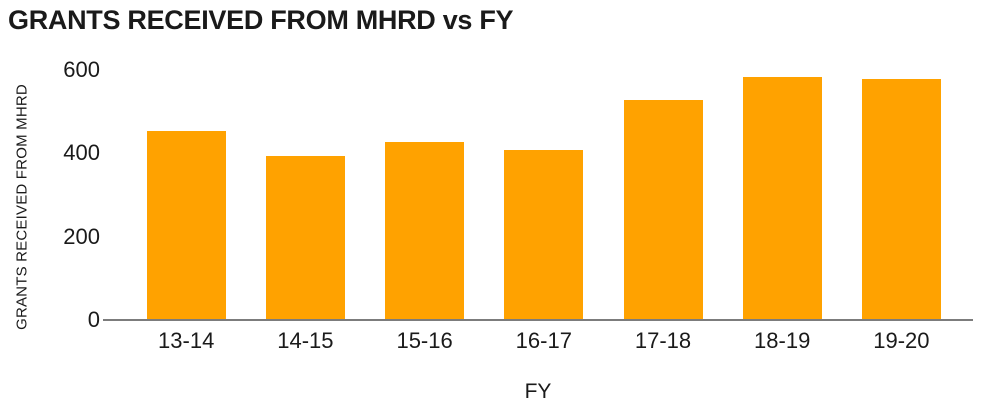 This screenshot has height=412, width=983. Describe the element at coordinates (186, 340) in the screenshot. I see `x-tick-label: 13-14` at that location.